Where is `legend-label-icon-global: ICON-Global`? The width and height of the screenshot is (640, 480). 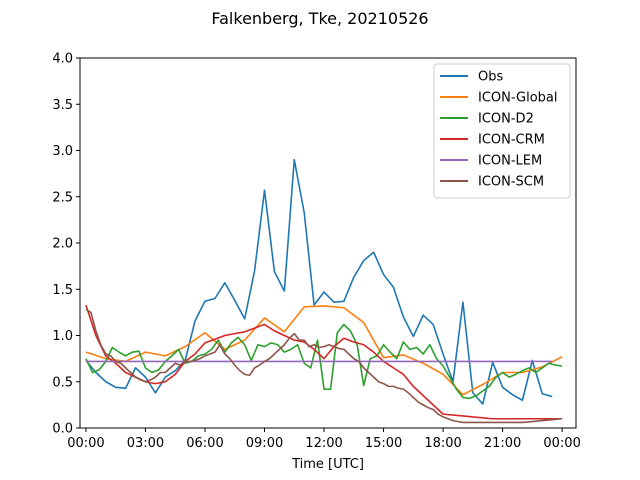
legend-label-icon-global: ICON-Global is located at coordinates (518, 98).